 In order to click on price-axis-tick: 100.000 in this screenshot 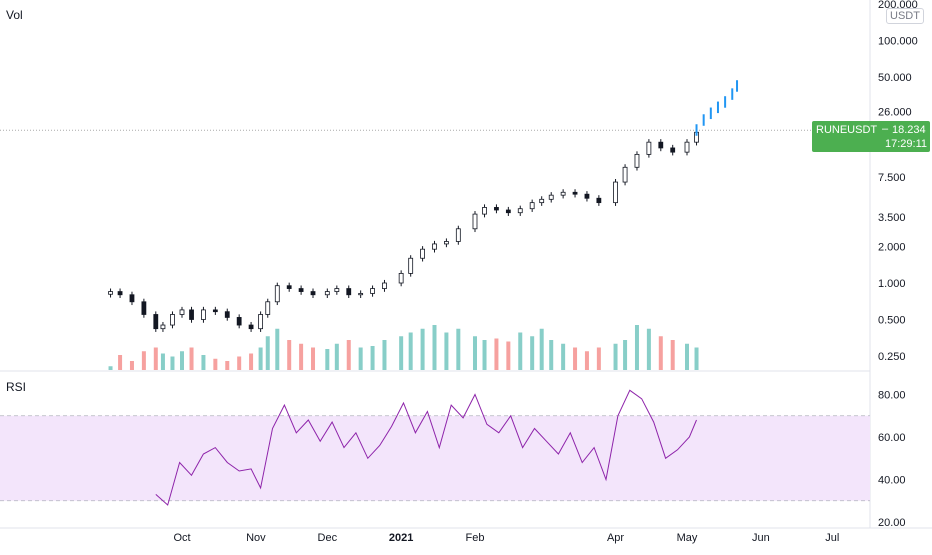, I will do `click(898, 41)`.